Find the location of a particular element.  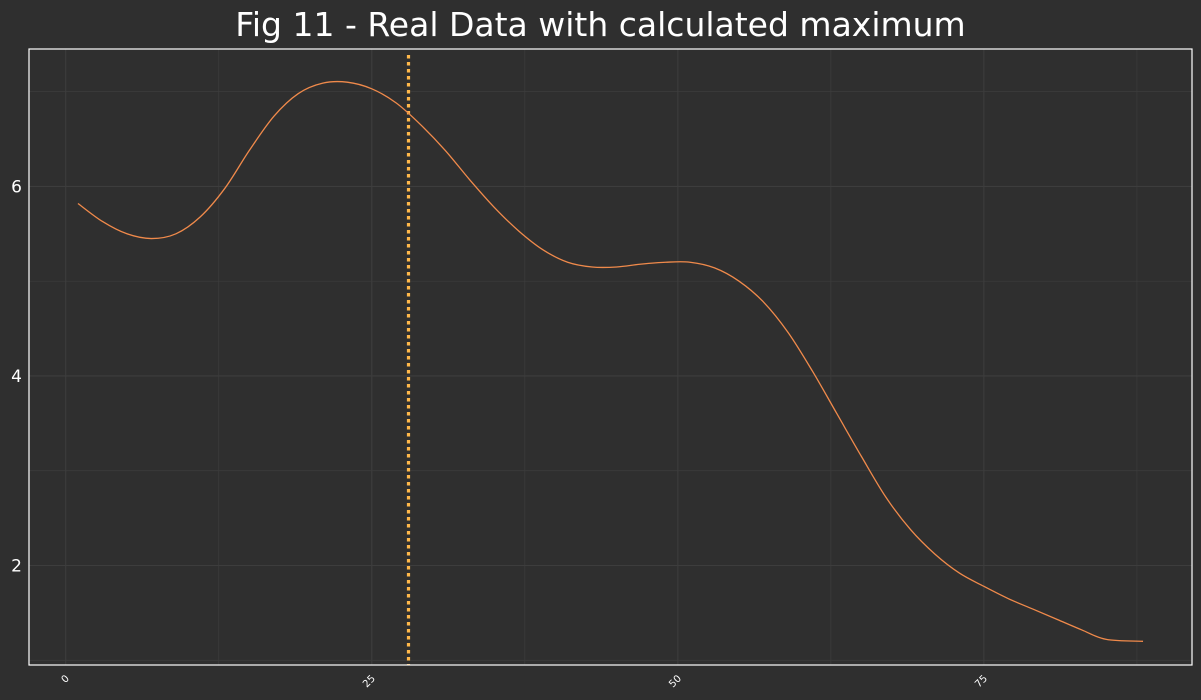

x-tick-label: 50 is located at coordinates (675, 681).